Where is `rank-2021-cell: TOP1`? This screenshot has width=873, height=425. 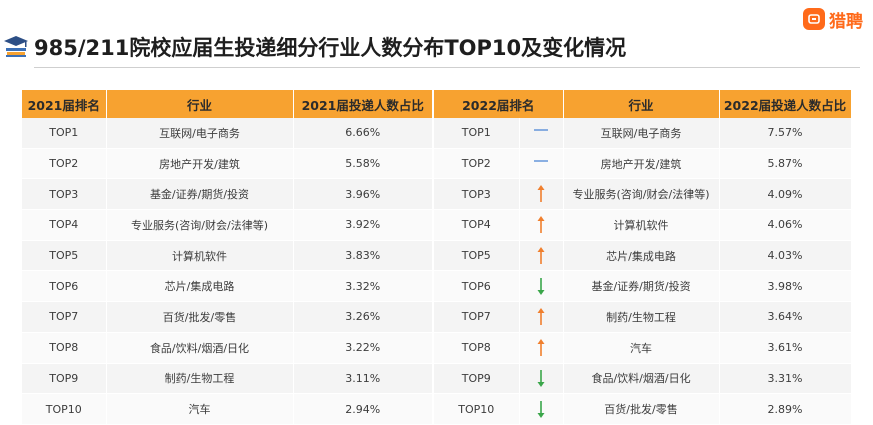 rank-2021-cell: TOP1 is located at coordinates (64, 133).